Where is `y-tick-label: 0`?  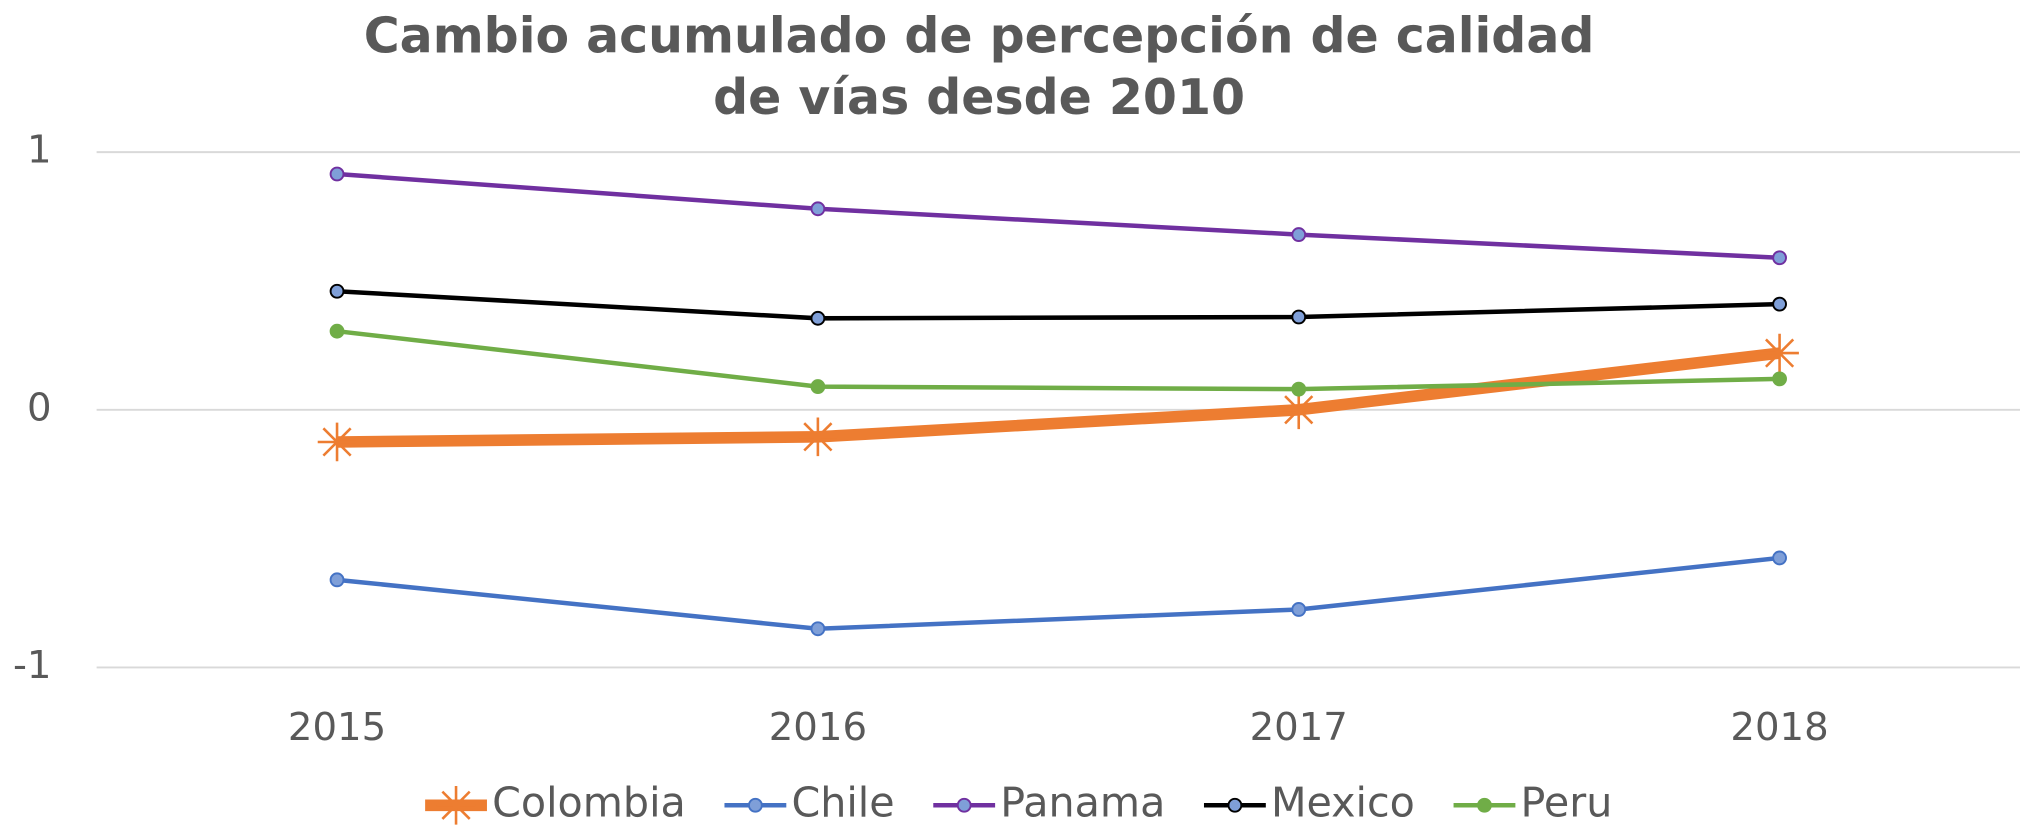 y-tick-label: 0 is located at coordinates (39, 407).